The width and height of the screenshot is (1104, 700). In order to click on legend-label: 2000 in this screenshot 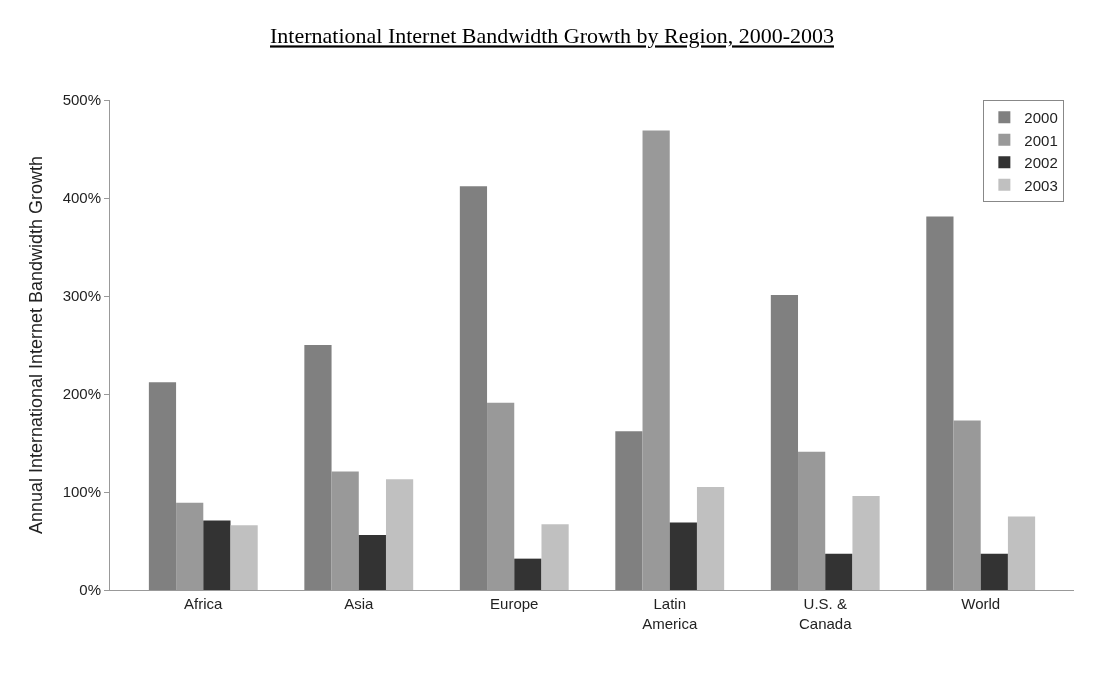, I will do `click(1041, 118)`.